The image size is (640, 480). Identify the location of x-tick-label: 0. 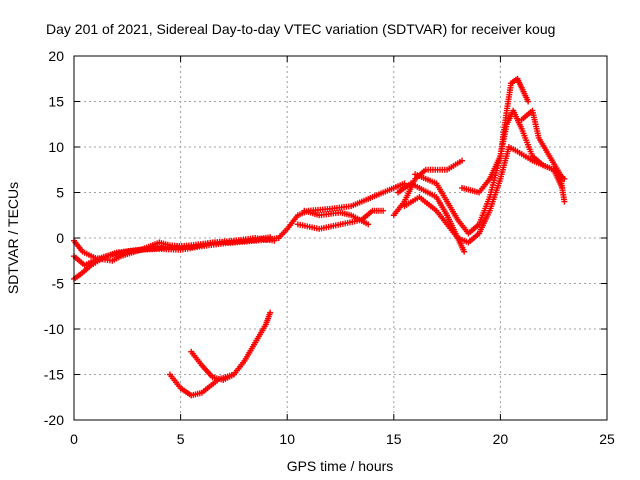
(74, 439).